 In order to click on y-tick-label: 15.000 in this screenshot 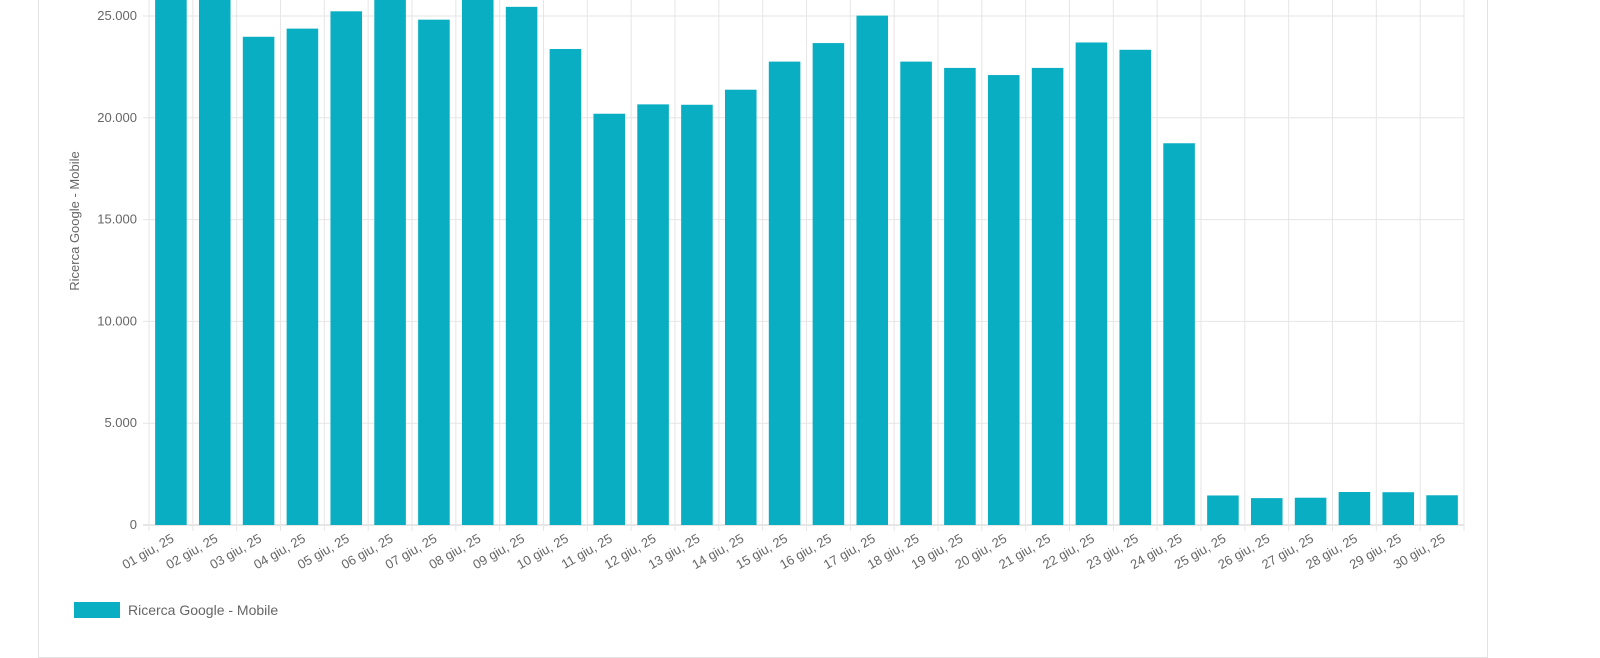, I will do `click(117, 219)`.